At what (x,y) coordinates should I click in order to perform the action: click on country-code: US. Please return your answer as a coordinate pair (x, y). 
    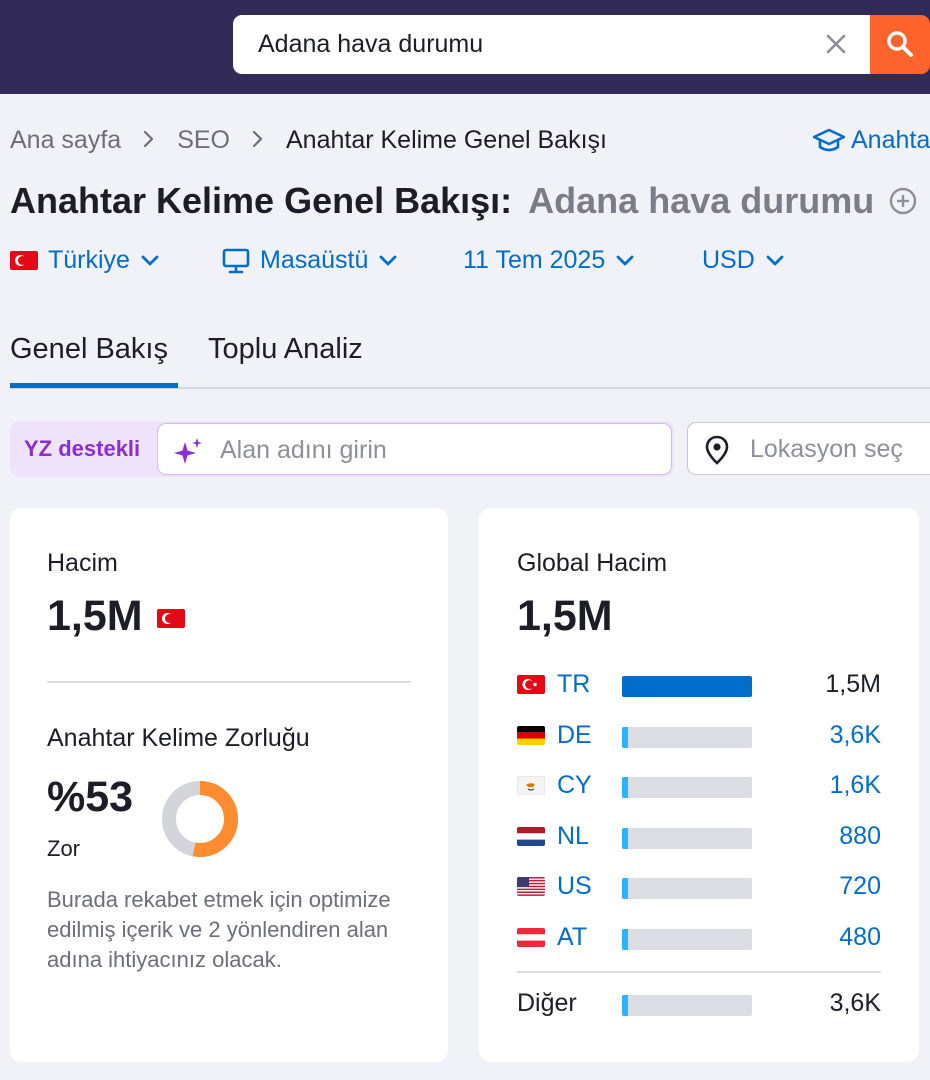
    Looking at the image, I should click on (574, 886).